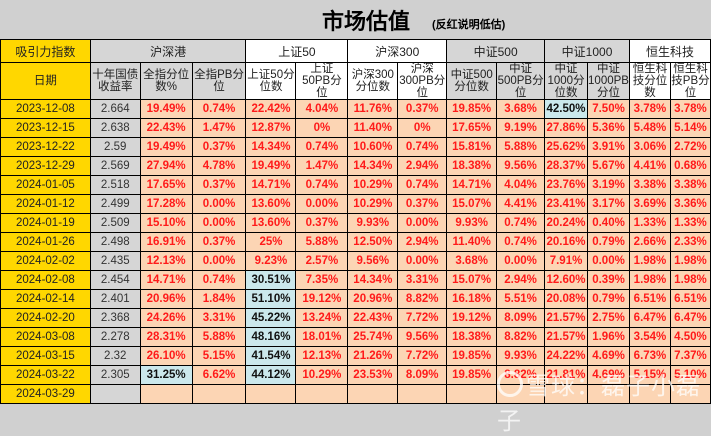  Describe the element at coordinates (166, 299) in the screenshot. I see `percentile-cell: 20.96%` at that location.